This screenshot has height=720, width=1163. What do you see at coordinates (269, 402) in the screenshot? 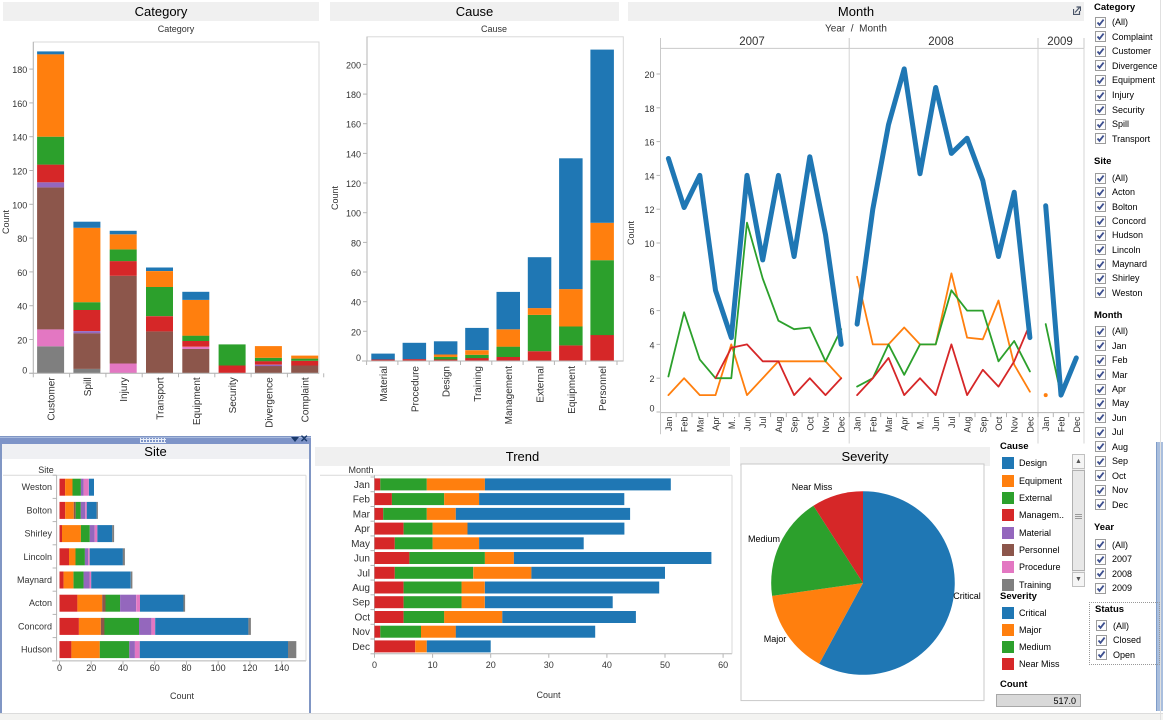
I see `svg-text: Divergence` at bounding box center [269, 402].